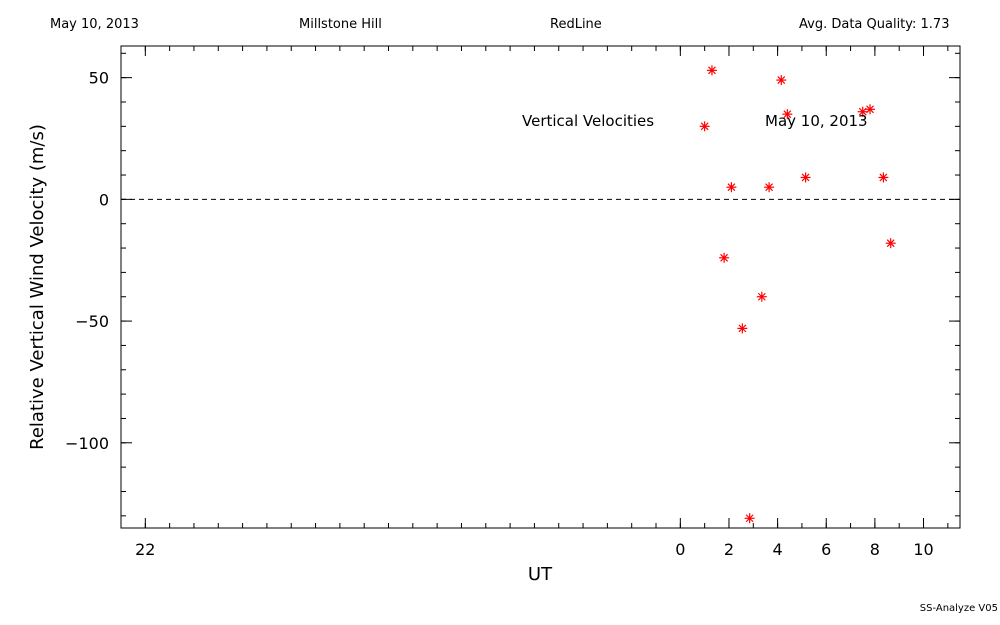 Image resolution: width=1000 pixels, height=625 pixels. Describe the element at coordinates (588, 121) in the screenshot. I see `annotation-vertical-velocities: Vertical Velocities` at that location.